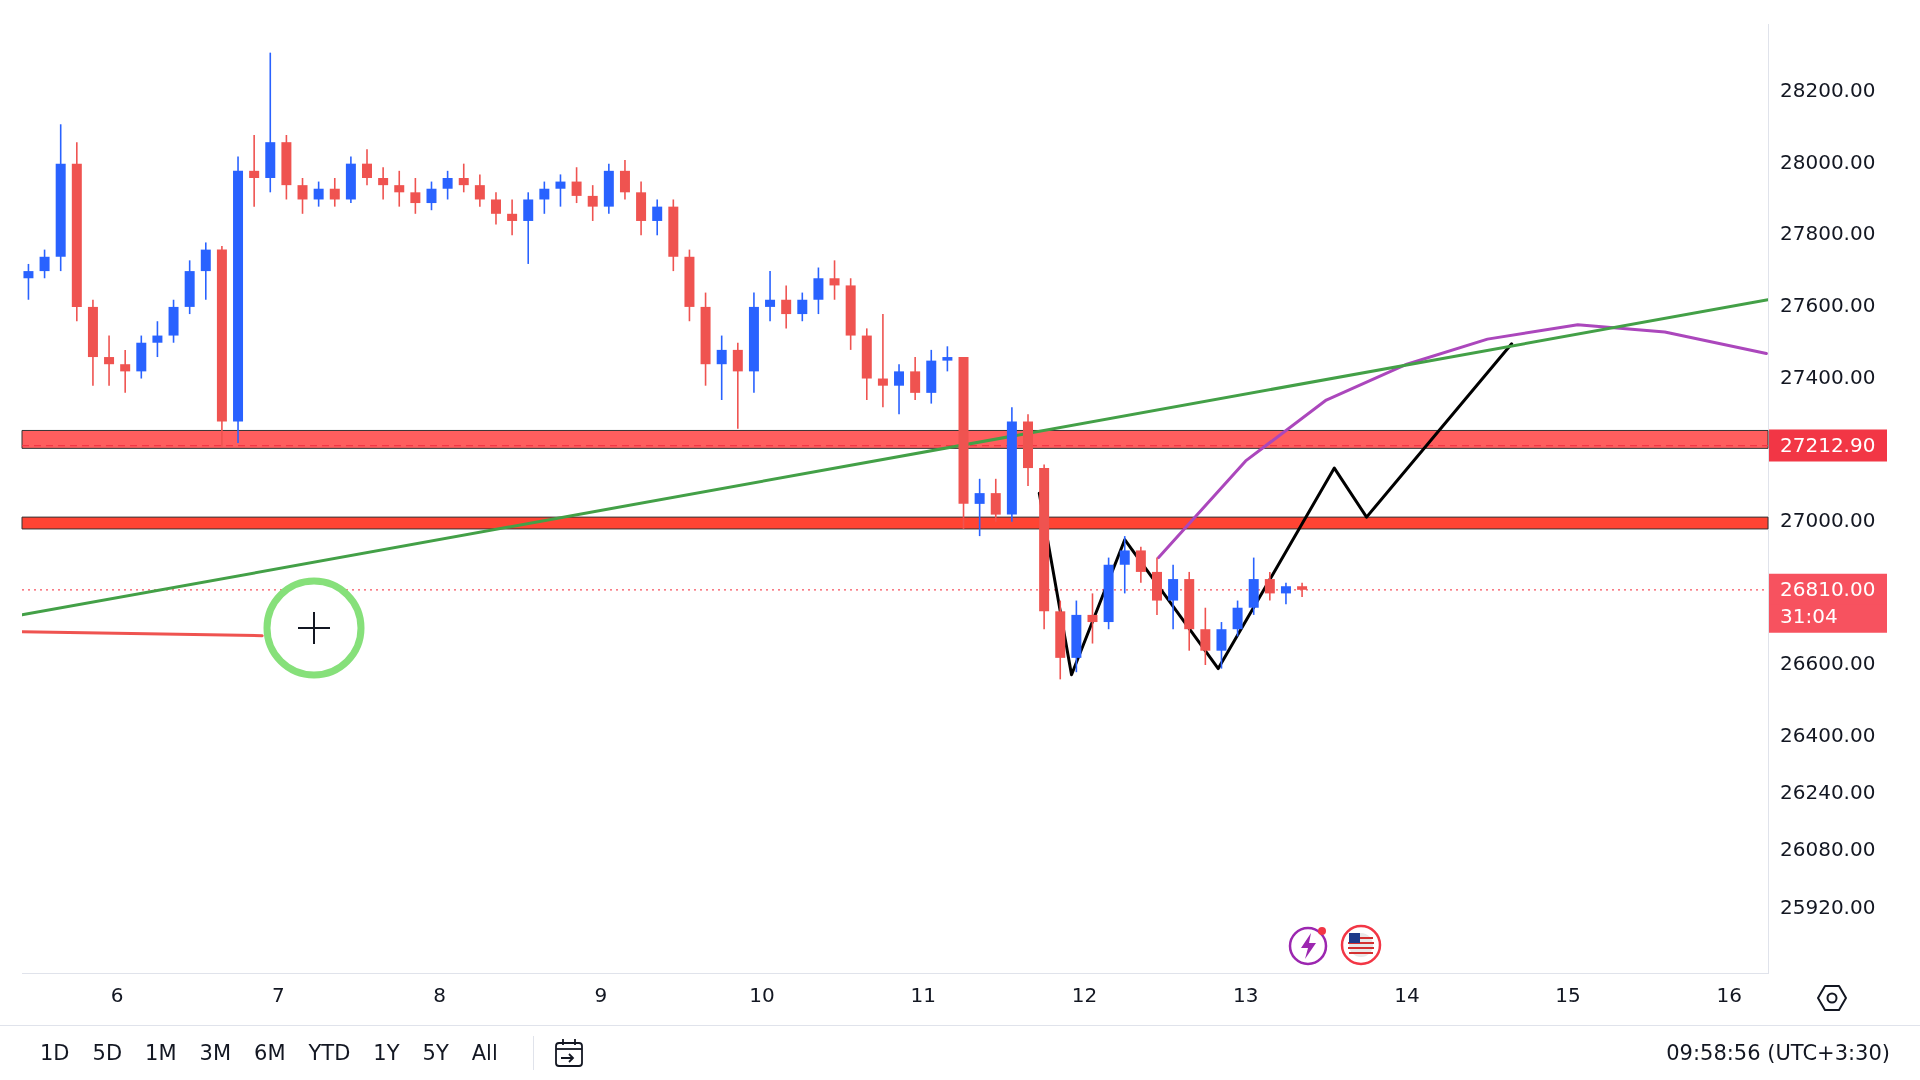 This screenshot has width=1920, height=1080. What do you see at coordinates (1568, 995) in the screenshot?
I see `x-tick-label: 15` at bounding box center [1568, 995].